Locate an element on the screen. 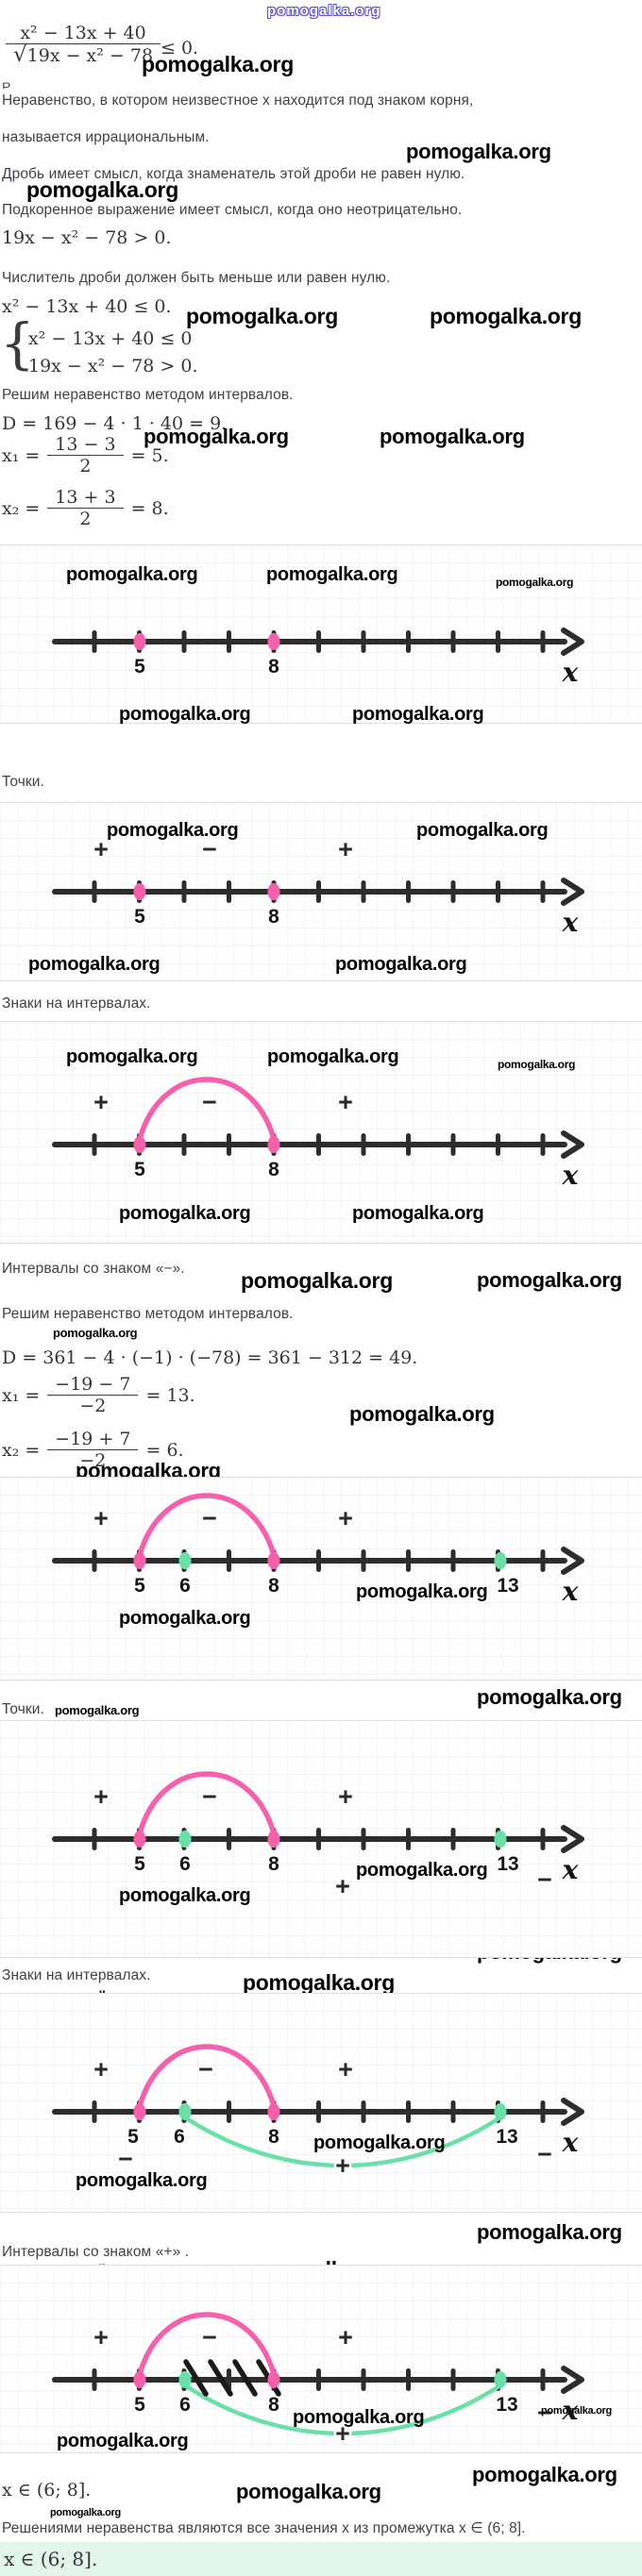 Image resolution: width=642 pixels, height=2576 pixels. x1-lhs: x₁ = is located at coordinates (21, 455).